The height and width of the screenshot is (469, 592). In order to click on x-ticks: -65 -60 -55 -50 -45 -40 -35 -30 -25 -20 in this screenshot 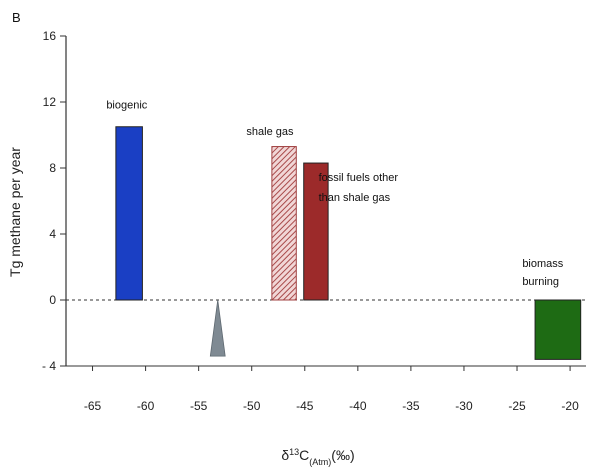, I will do `click(331, 389)`.